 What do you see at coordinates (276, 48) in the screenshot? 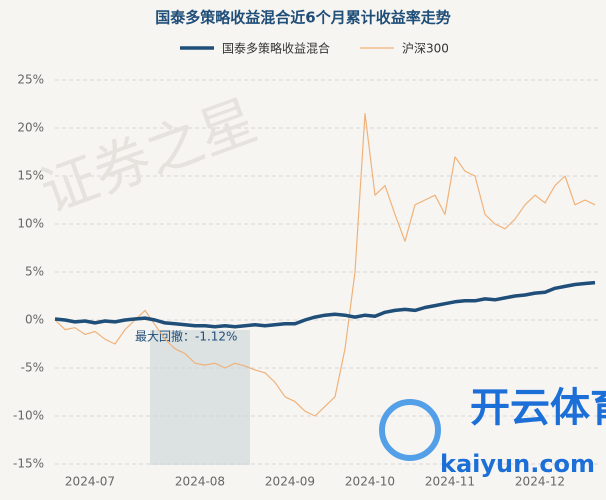
I see `legend-label: 国泰多策略收益混合` at bounding box center [276, 48].